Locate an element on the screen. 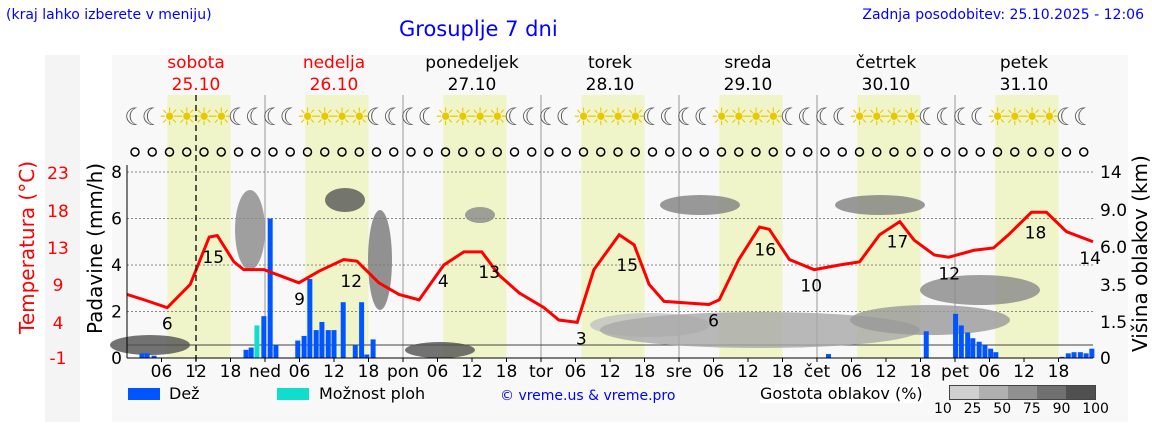 The height and width of the screenshot is (443, 1152). x-tick-label: tor is located at coordinates (541, 372).